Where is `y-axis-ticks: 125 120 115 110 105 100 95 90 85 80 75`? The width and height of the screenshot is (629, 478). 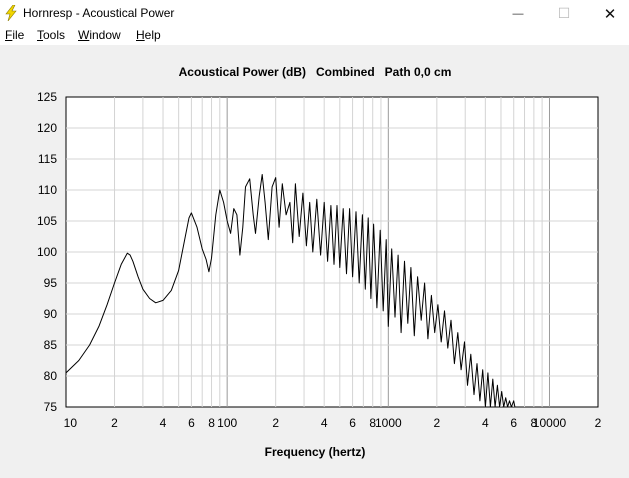 y-axis-ticks: 125 120 115 110 105 100 95 90 85 80 75 is located at coordinates (47, 252).